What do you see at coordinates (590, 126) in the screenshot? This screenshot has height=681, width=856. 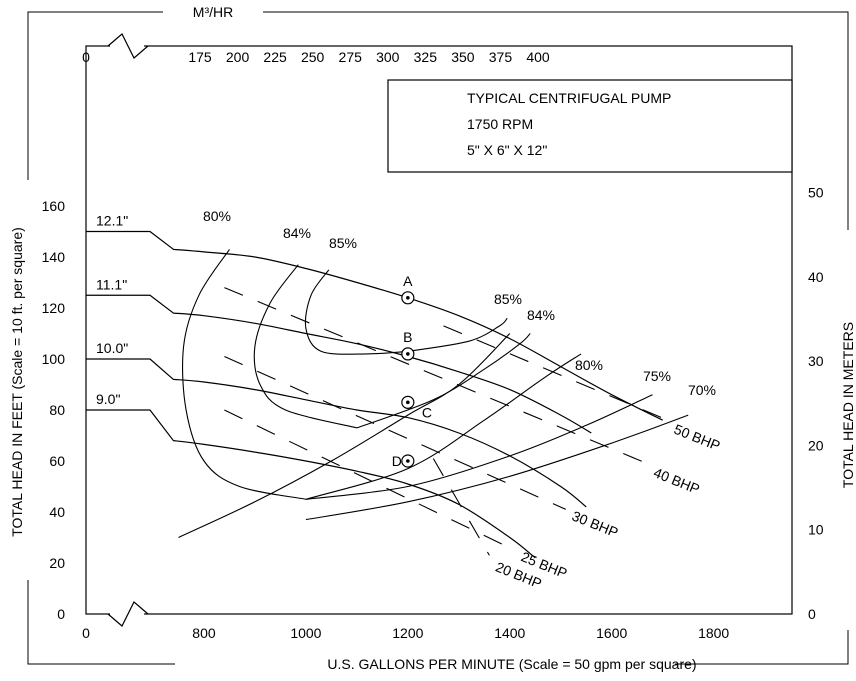 I see `title-box` at bounding box center [590, 126].